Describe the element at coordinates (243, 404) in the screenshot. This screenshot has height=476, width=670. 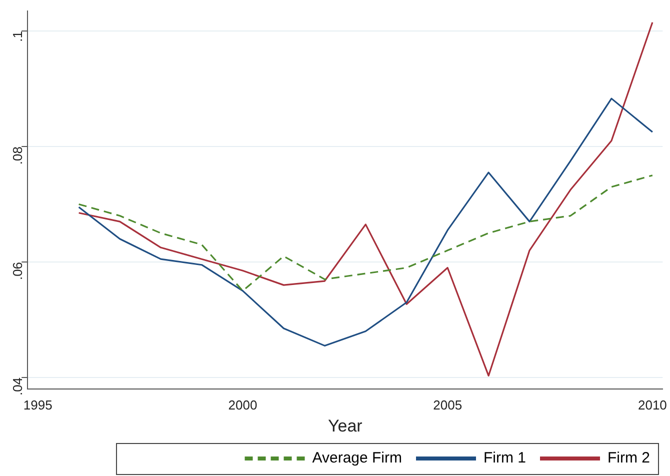
I see `x-tick-label: 2000` at that location.